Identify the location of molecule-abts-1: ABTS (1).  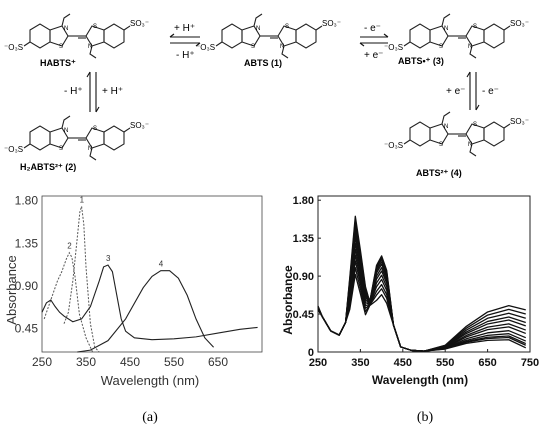
(268, 40).